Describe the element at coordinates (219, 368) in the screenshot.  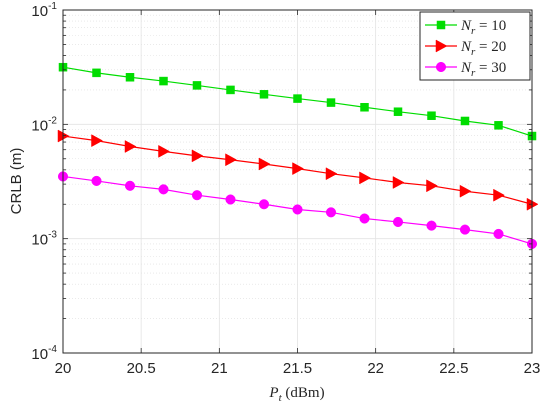
I see `x-tick-label: 21` at that location.